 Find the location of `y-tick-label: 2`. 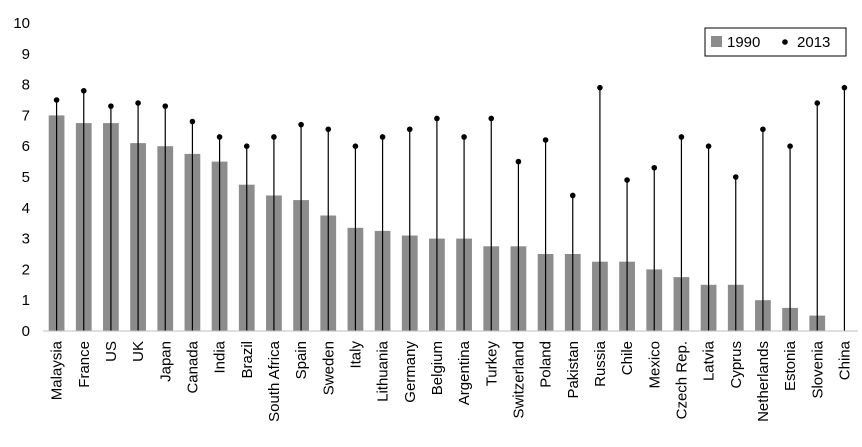

y-tick-label: 2 is located at coordinates (26, 269).